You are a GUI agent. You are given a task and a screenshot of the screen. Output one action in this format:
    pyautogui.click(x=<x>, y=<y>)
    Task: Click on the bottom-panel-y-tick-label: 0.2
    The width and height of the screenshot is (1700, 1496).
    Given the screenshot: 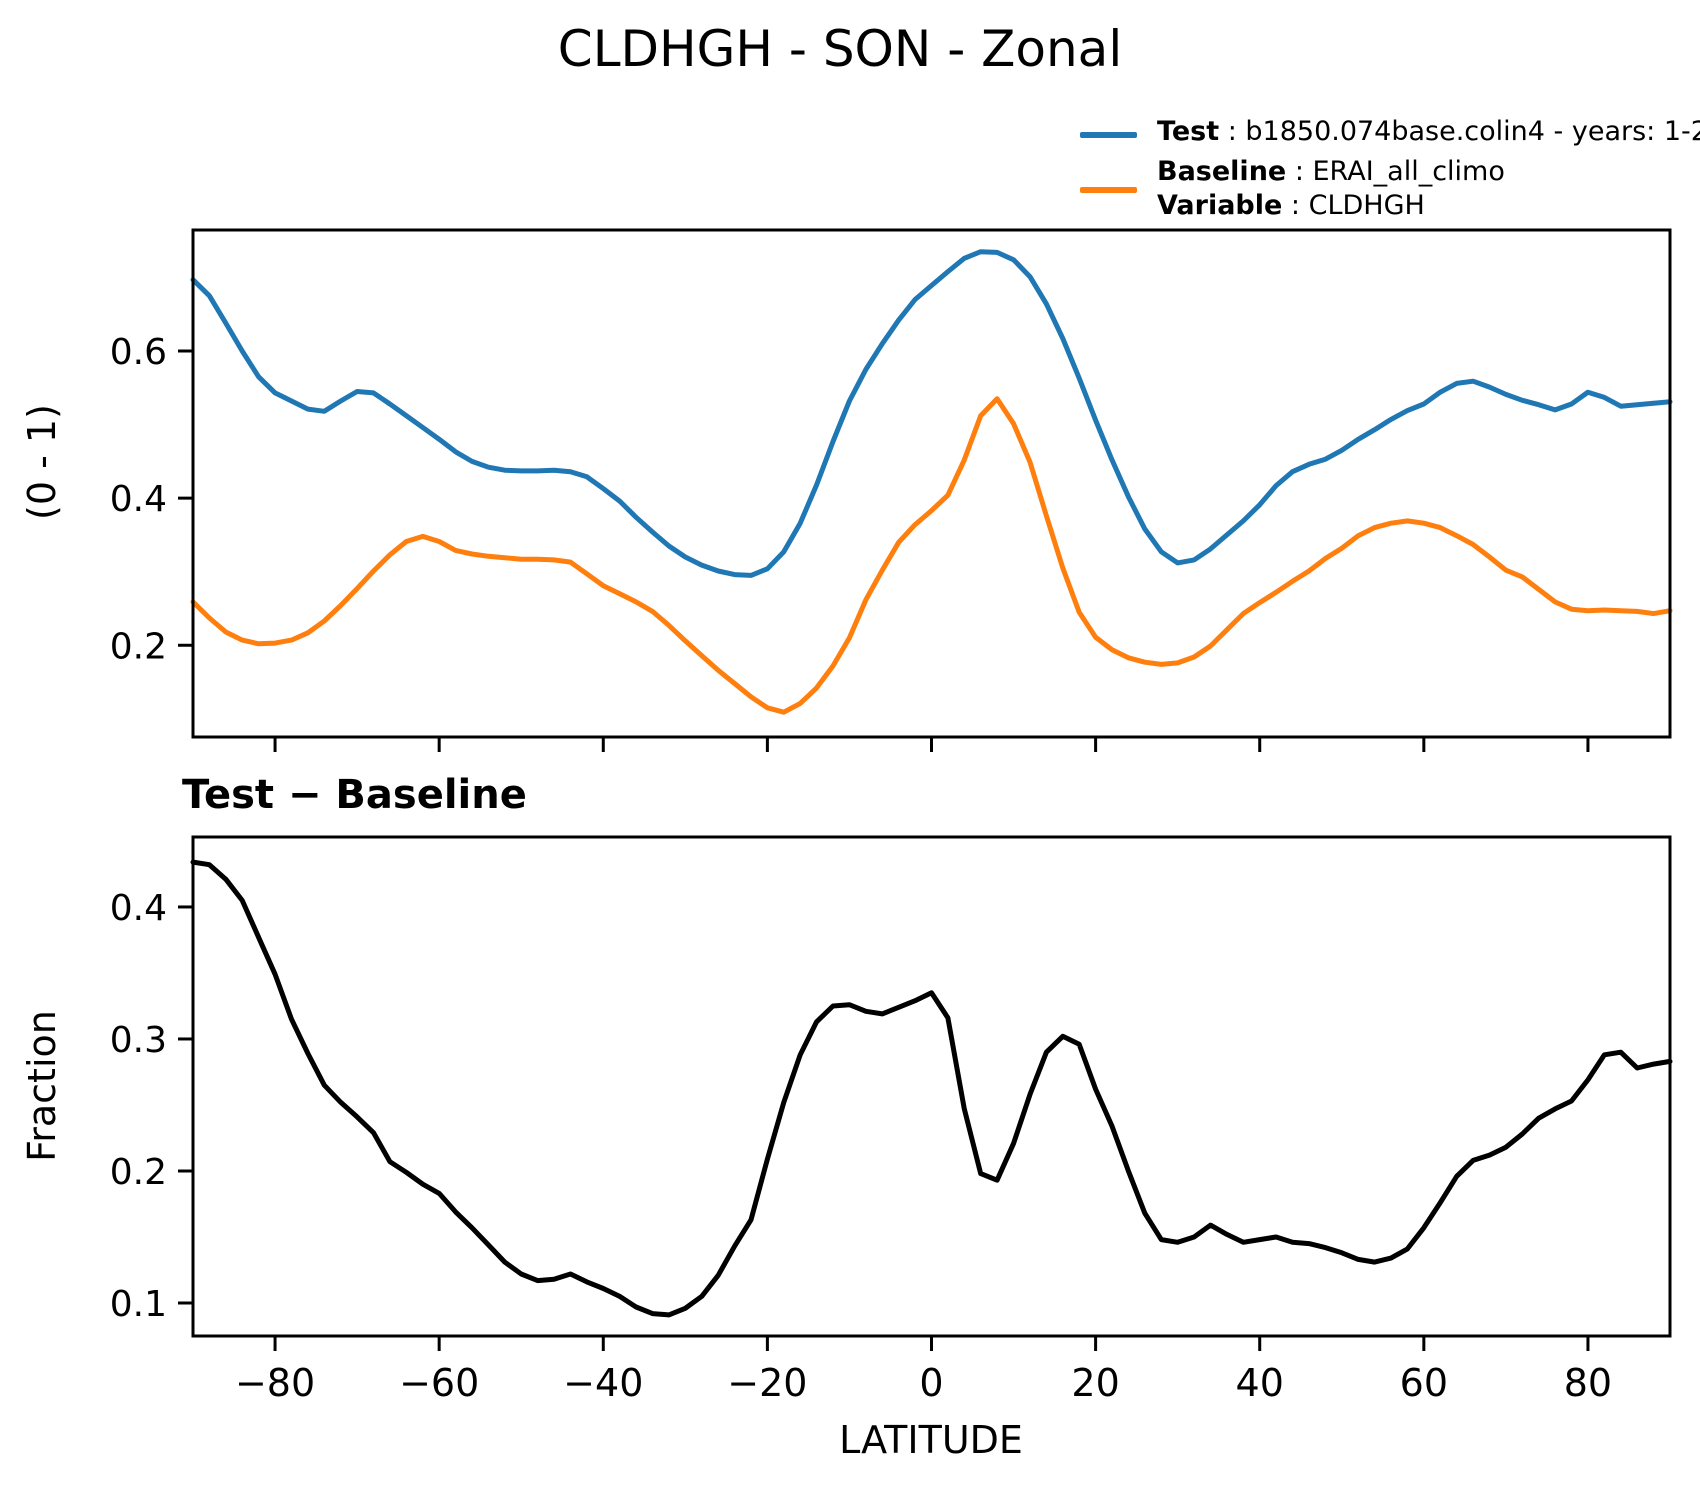 What is the action you would take?
    pyautogui.click(x=138, y=1172)
    